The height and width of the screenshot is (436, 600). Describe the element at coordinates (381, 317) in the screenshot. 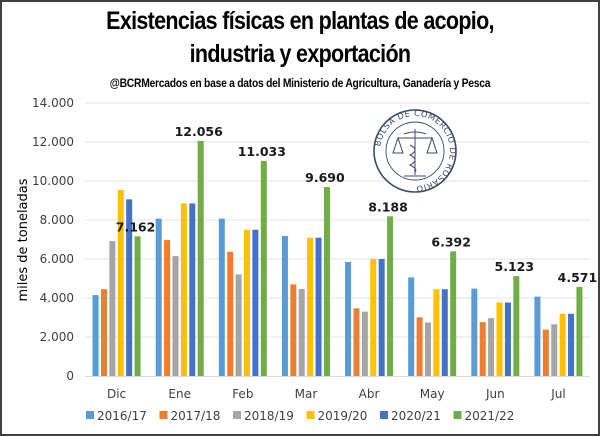

I see `bar-2020-21-abr` at that location.